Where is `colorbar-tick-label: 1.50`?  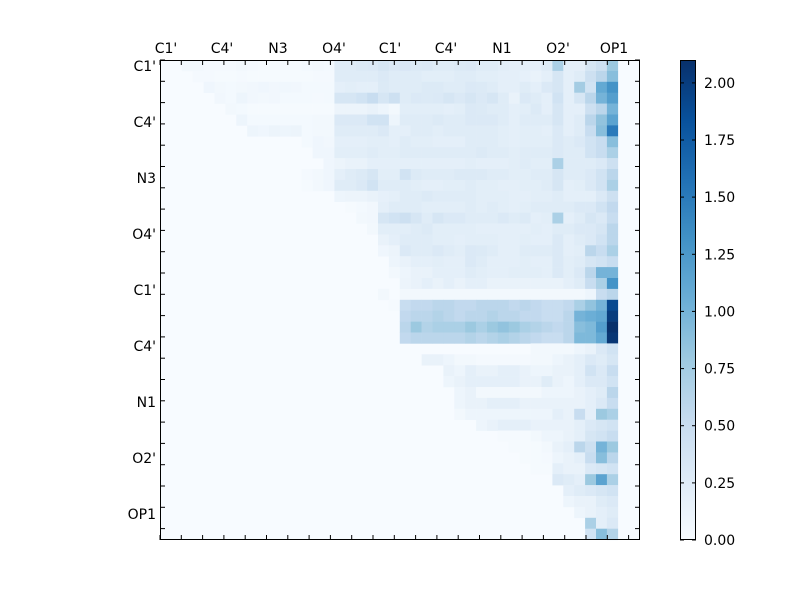
colorbar-tick-label: 1.50 is located at coordinates (719, 198).